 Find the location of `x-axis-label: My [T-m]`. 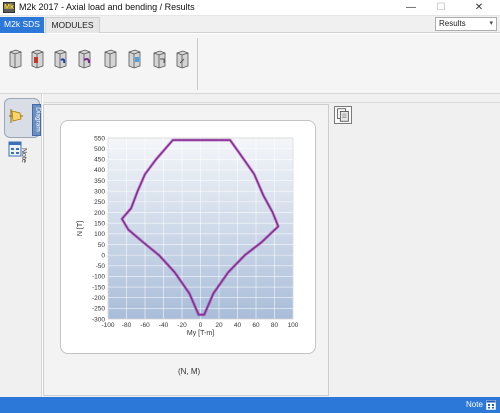

x-axis-label: My [T-m] is located at coordinates (200, 333).